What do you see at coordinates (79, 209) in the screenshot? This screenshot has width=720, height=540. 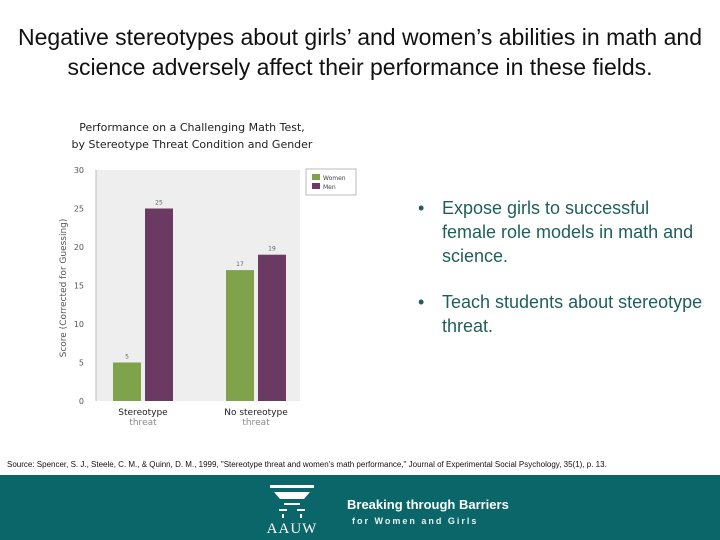 I see `y-tick-label: 25` at bounding box center [79, 209].